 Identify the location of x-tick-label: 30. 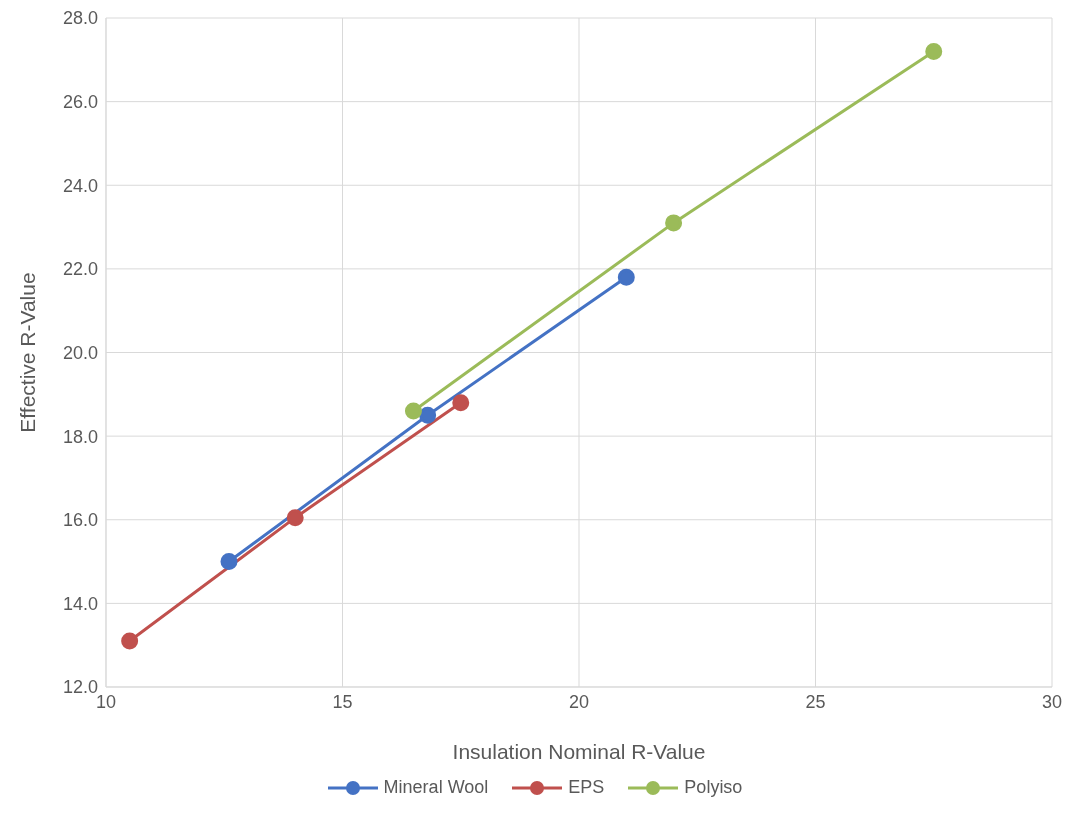
(1052, 701).